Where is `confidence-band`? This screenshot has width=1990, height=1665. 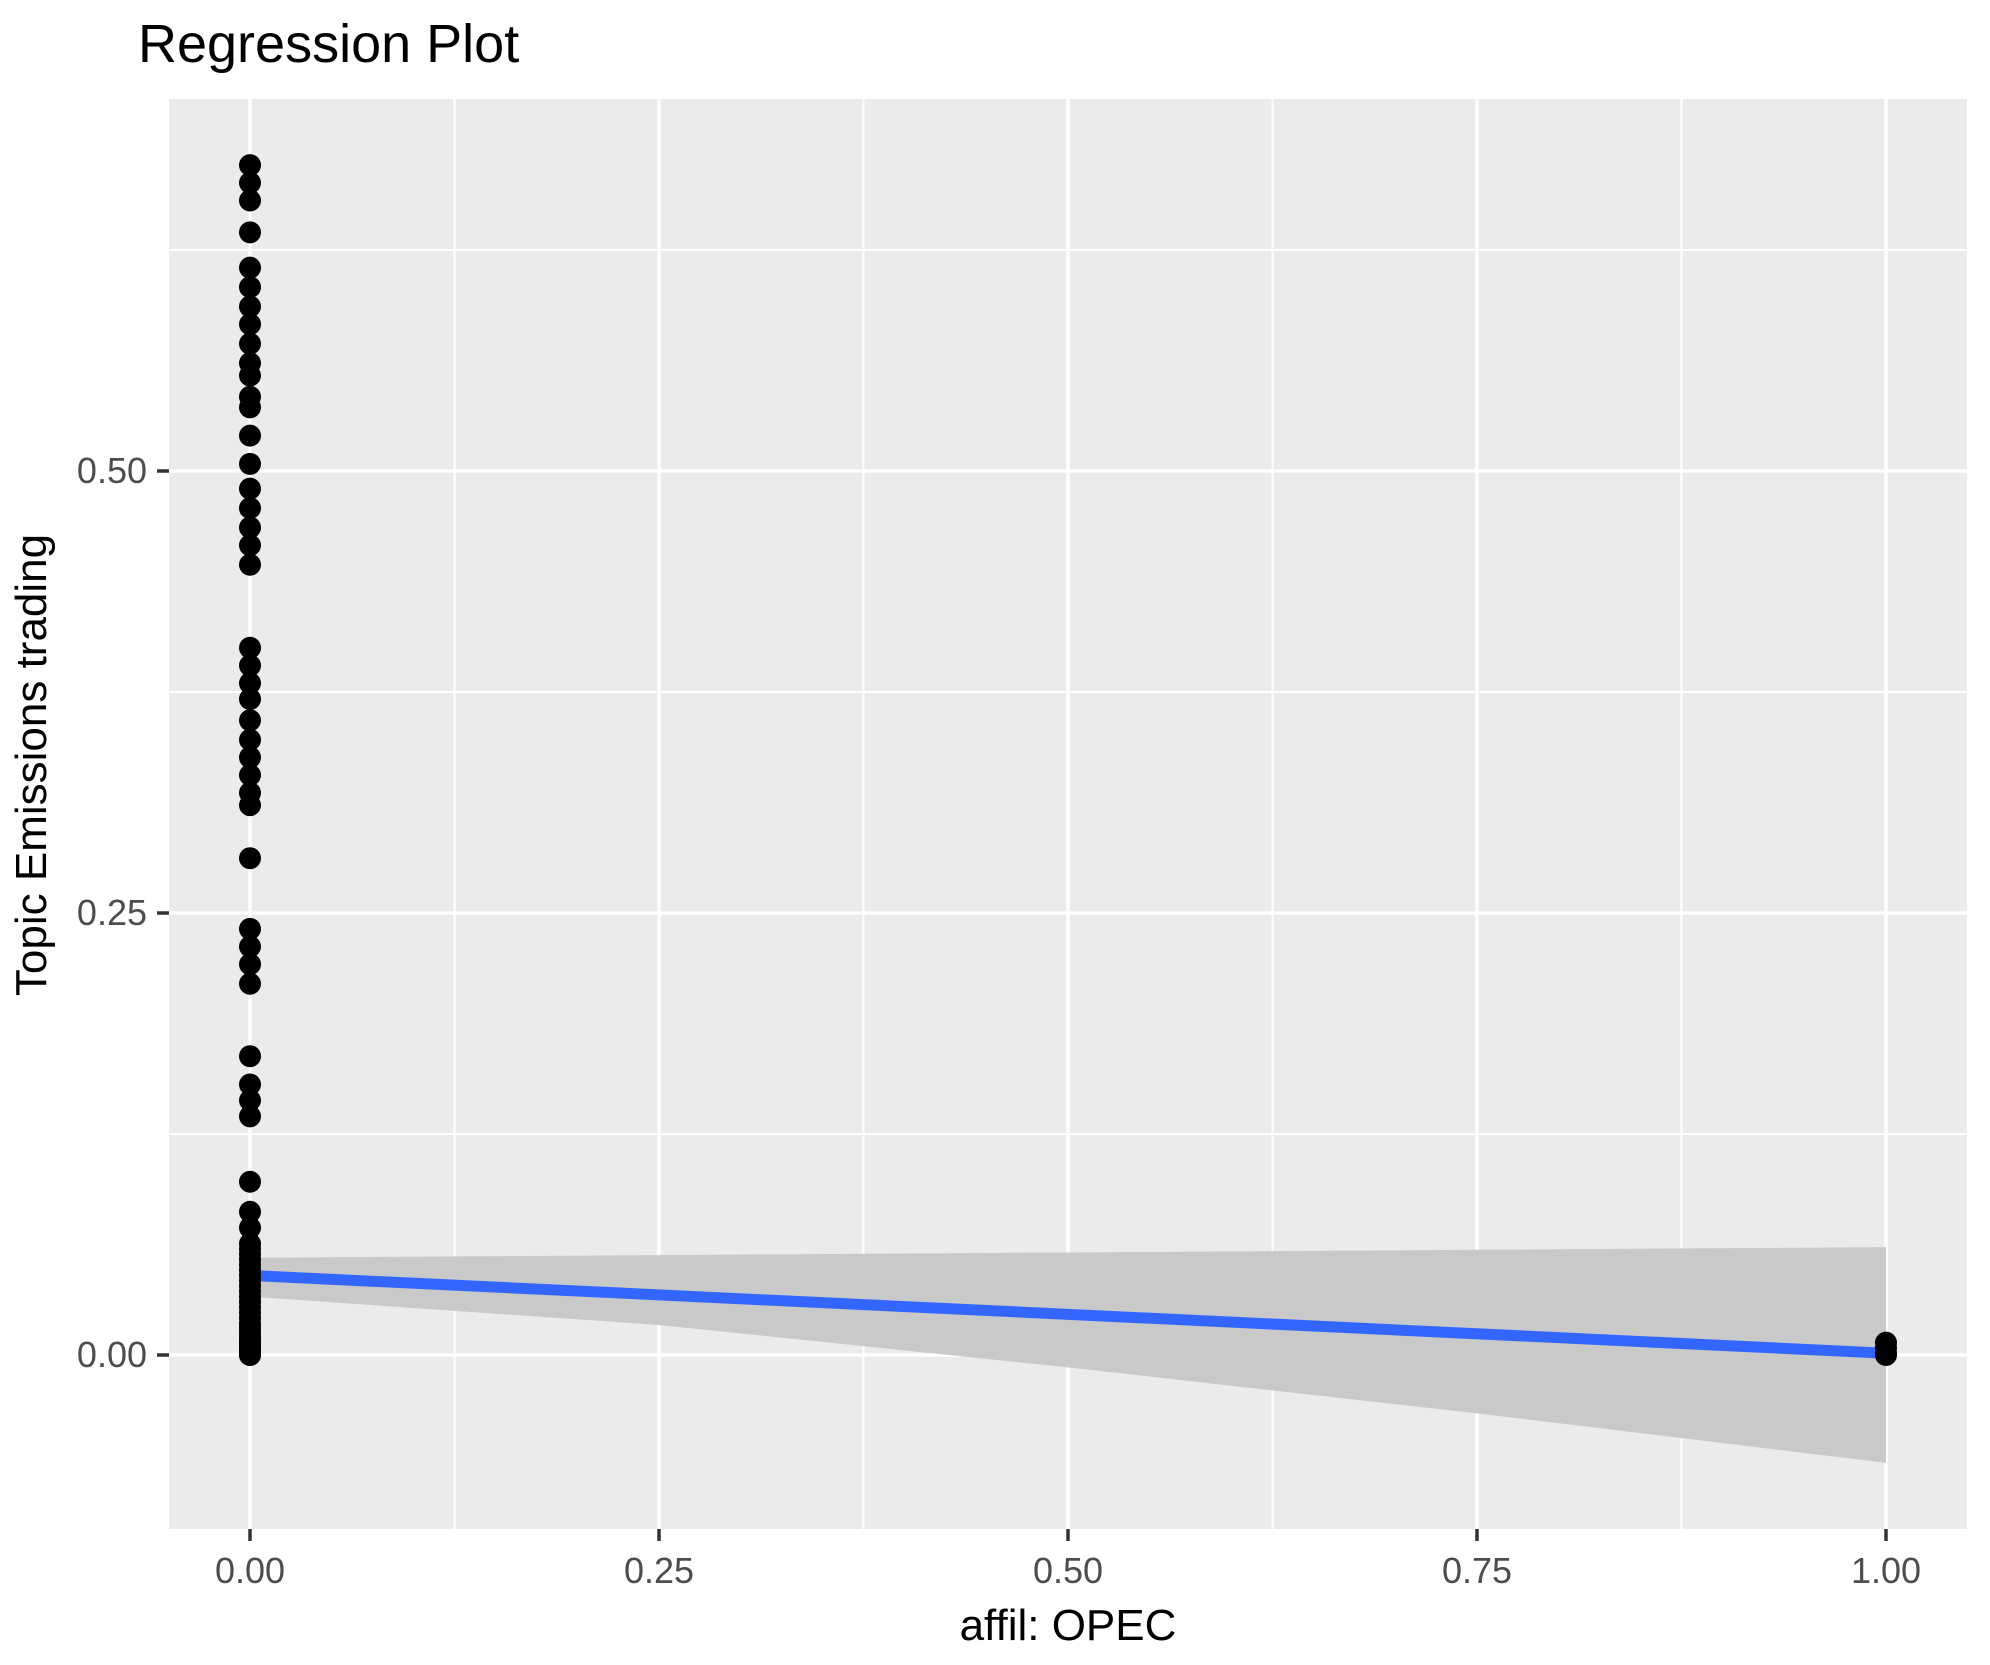
confidence-band is located at coordinates (1068, 1355).